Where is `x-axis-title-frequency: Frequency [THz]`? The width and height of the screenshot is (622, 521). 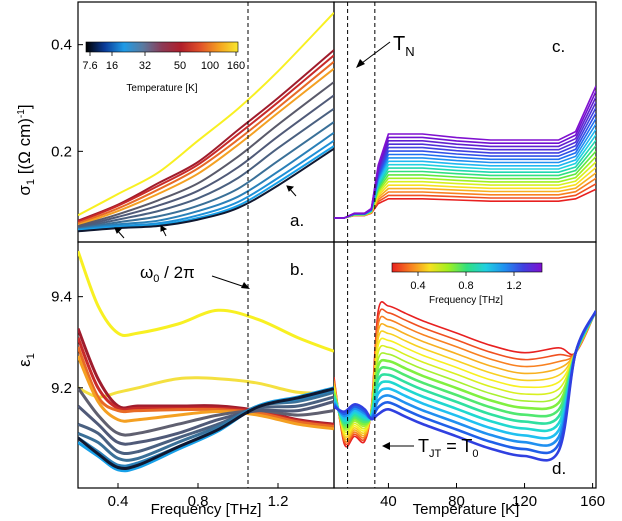
x-axis-title-frequency: Frequency [THz] is located at coordinates (206, 509).